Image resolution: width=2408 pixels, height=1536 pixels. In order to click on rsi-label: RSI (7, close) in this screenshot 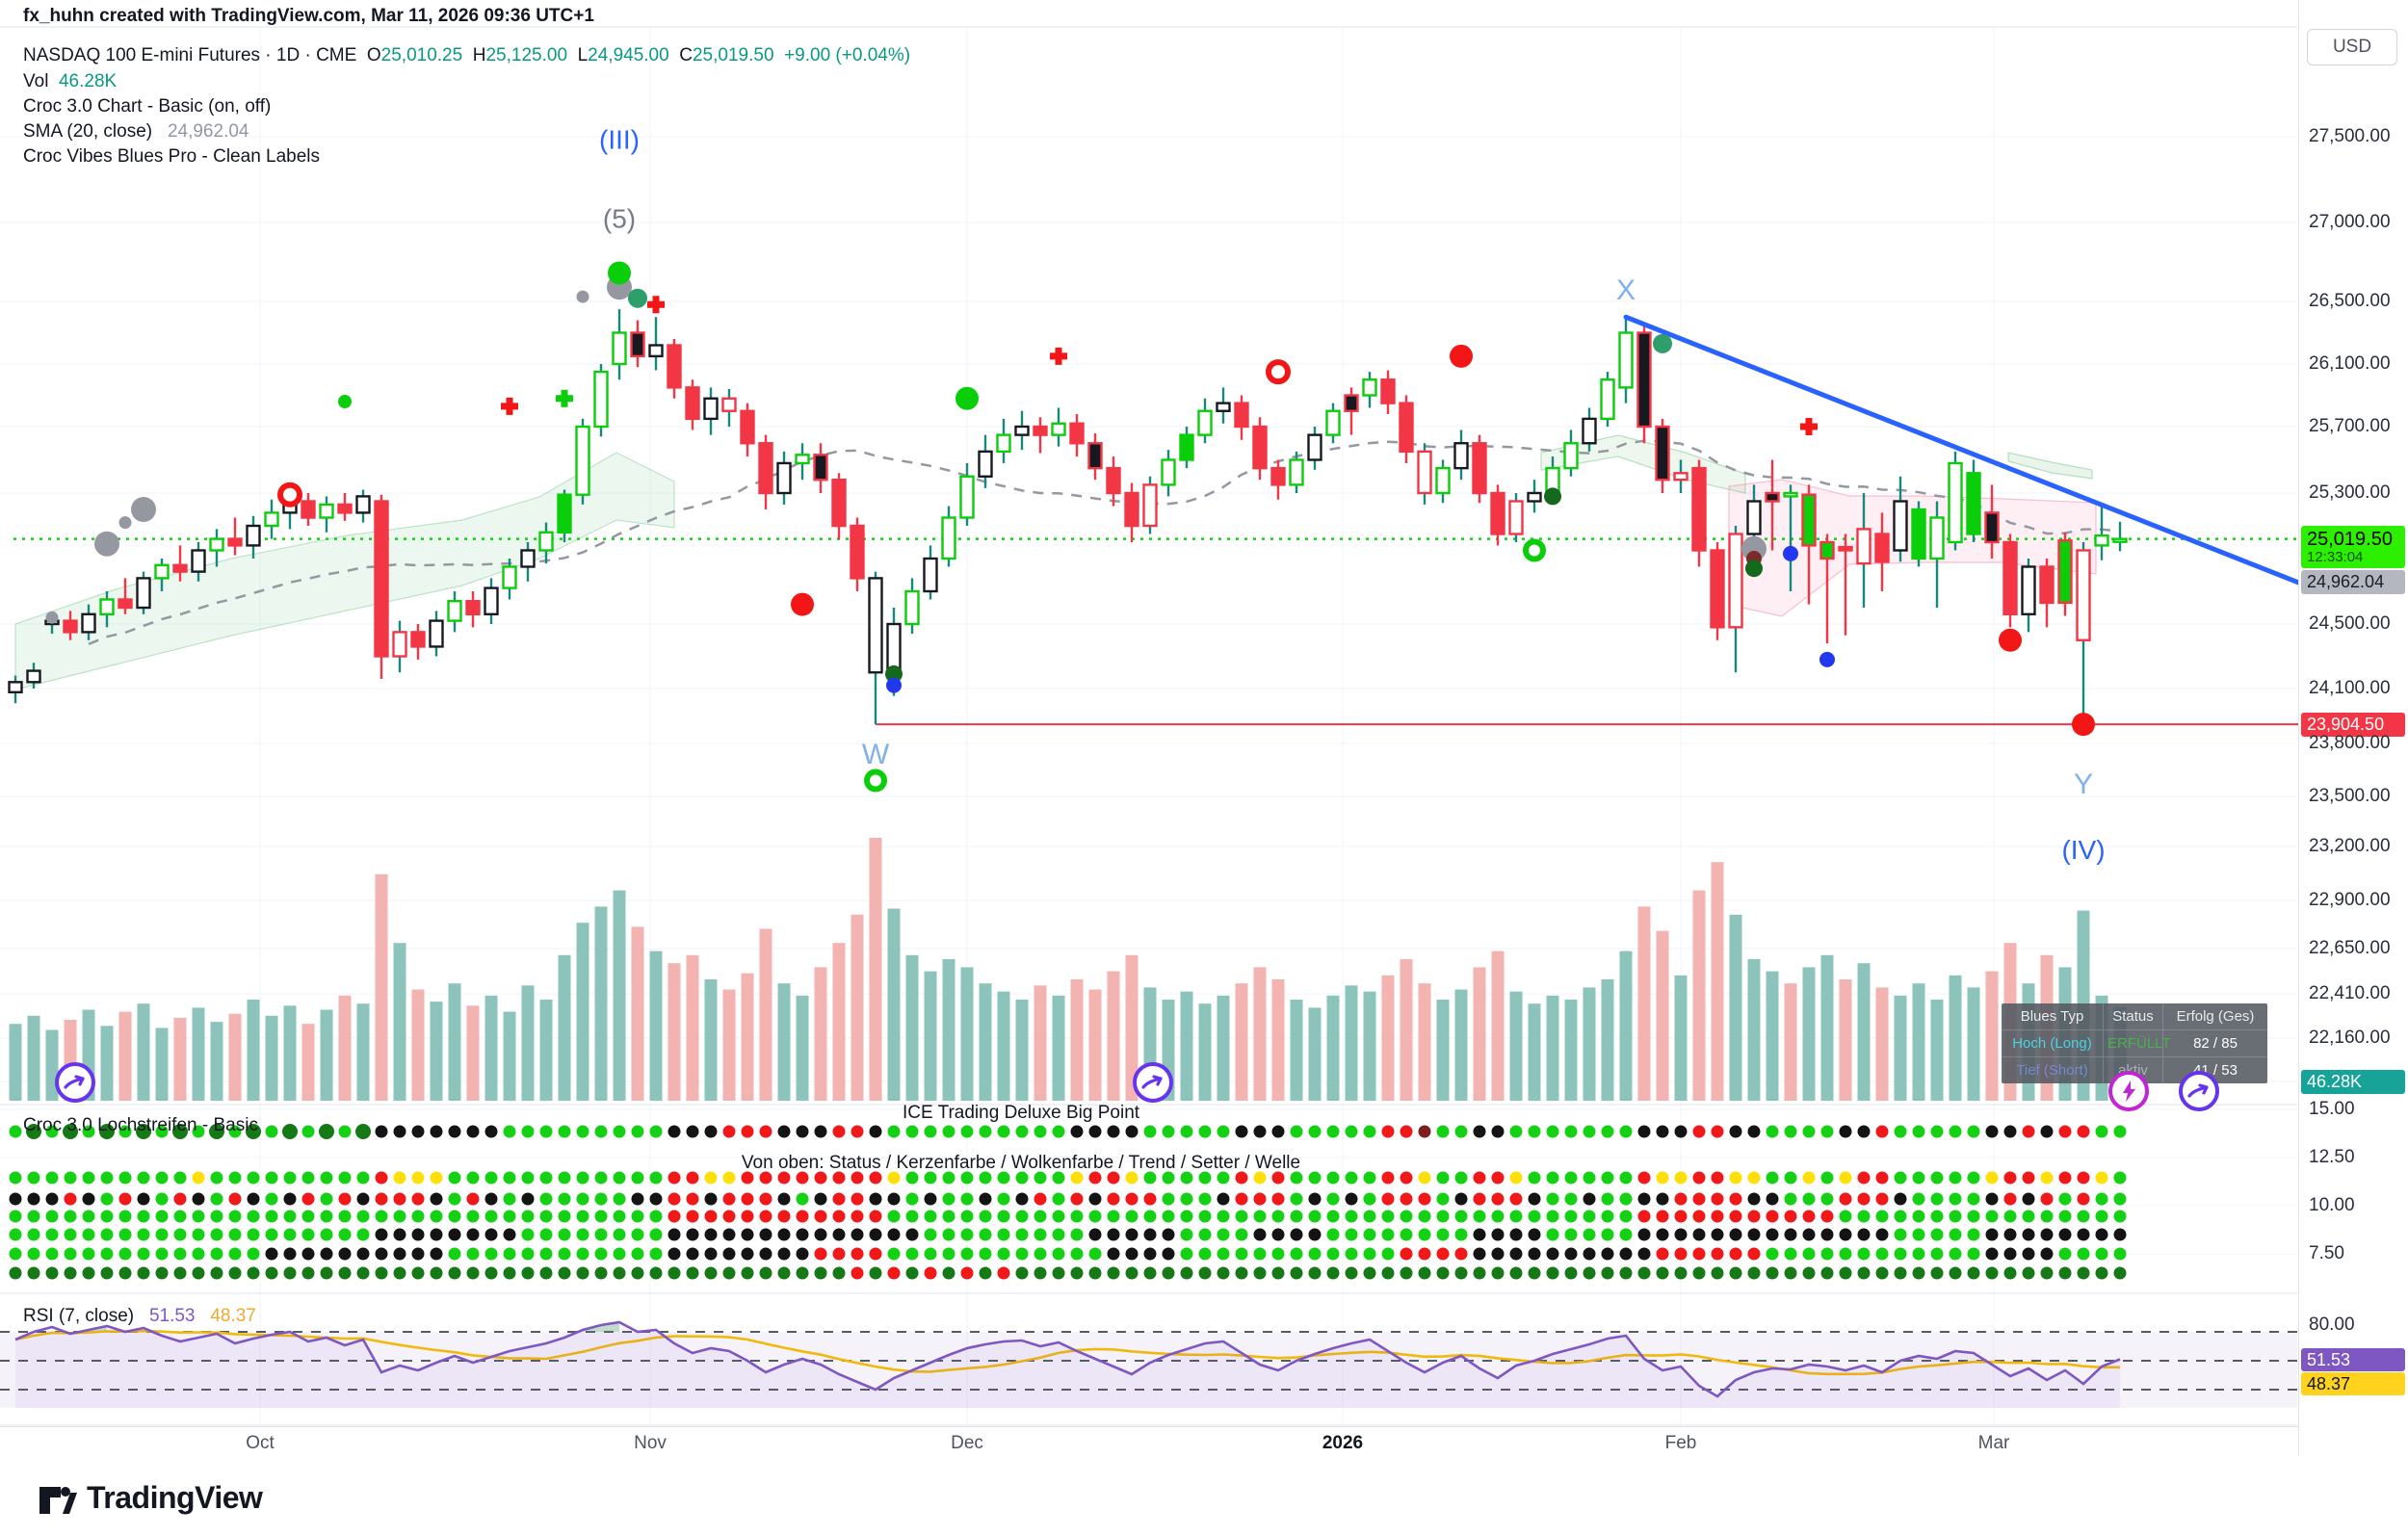, I will do `click(79, 1316)`.